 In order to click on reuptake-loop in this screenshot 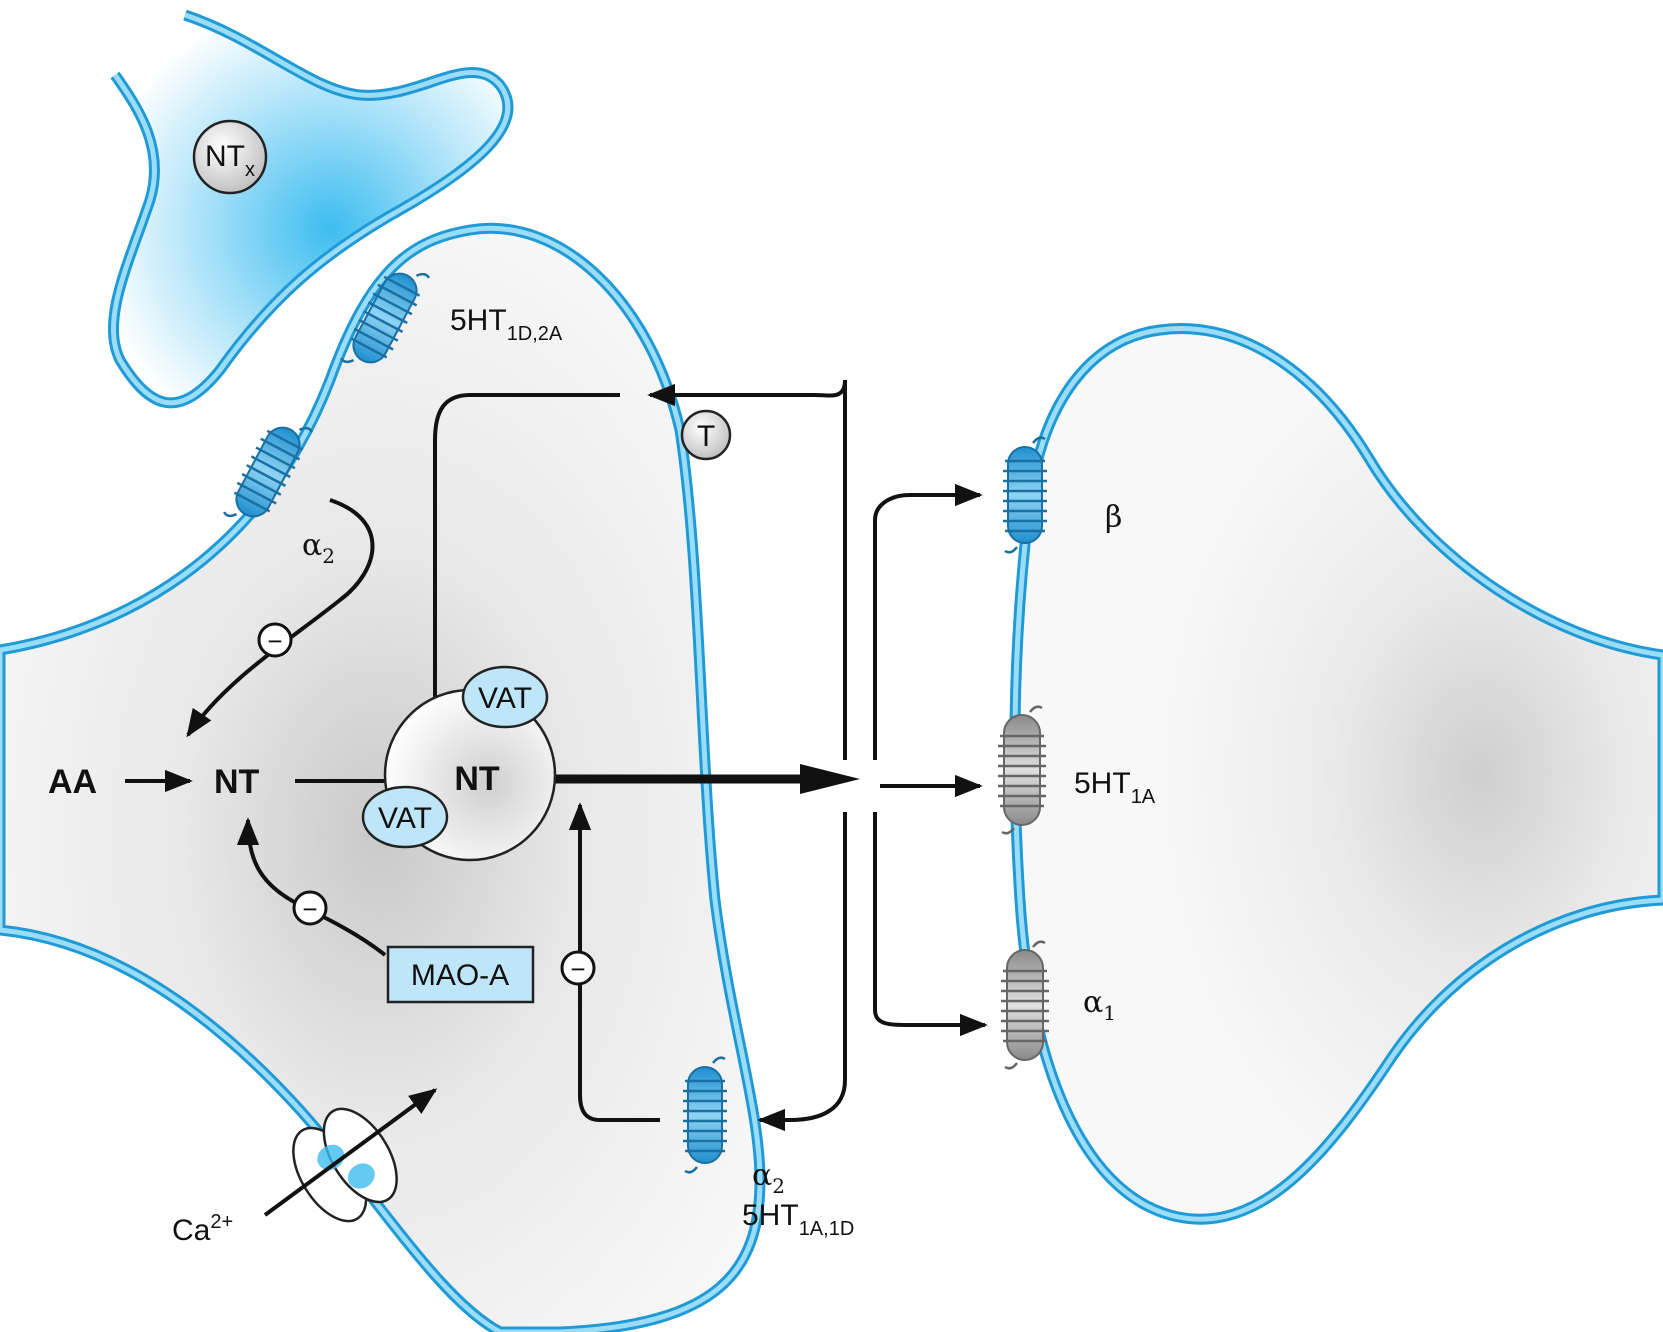, I will do `click(635, 755)`.